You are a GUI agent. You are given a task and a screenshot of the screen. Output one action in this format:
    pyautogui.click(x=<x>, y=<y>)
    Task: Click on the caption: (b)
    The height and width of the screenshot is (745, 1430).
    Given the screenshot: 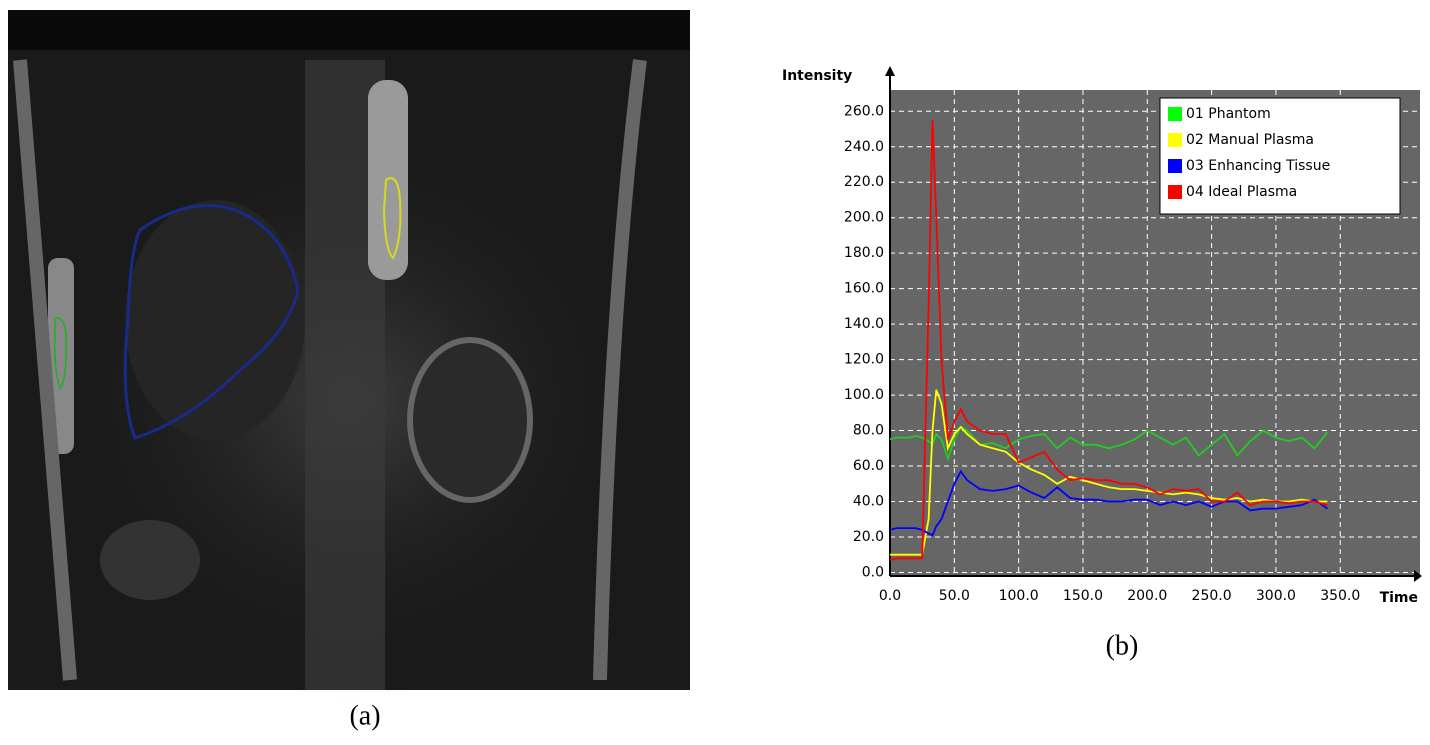 What is the action you would take?
    pyautogui.click(x=1122, y=645)
    